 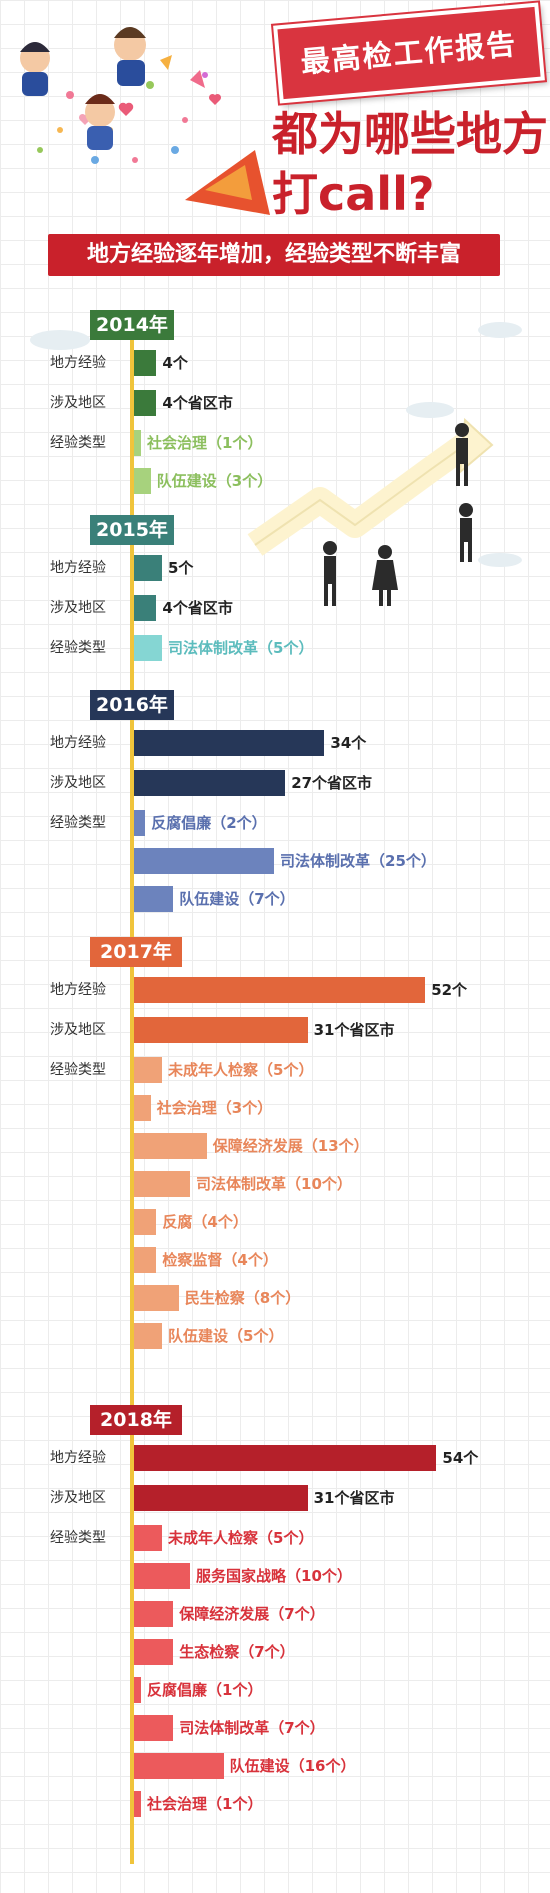 What do you see at coordinates (78, 568) in the screenshot?
I see `row-label-1-0: 地方经验` at bounding box center [78, 568].